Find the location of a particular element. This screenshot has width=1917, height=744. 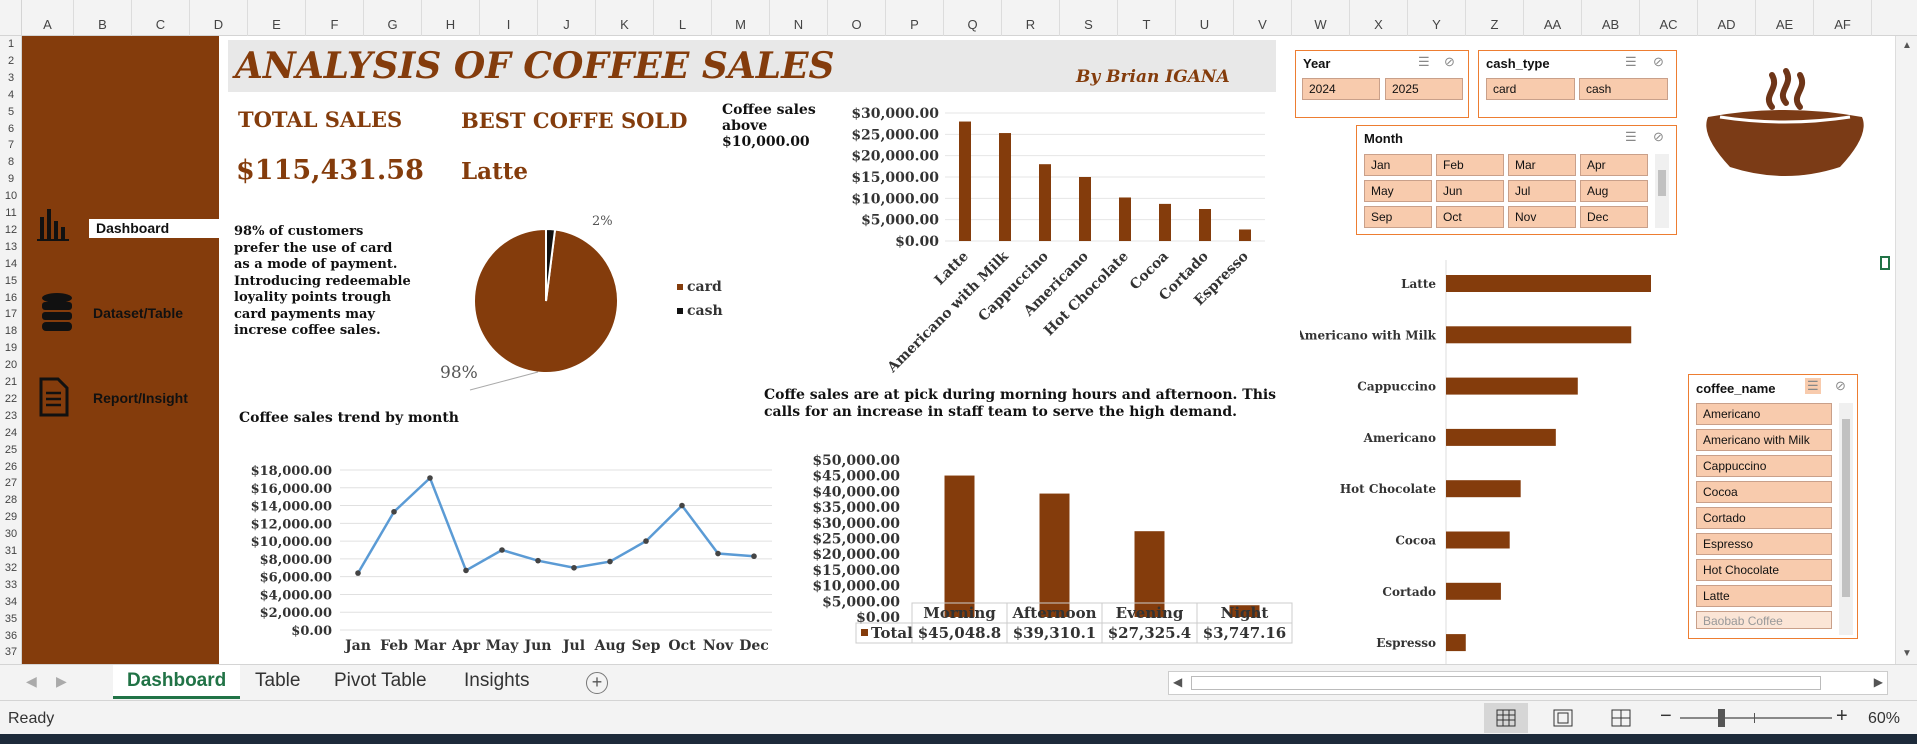

row-header-cell: 23 is located at coordinates (11, 415).